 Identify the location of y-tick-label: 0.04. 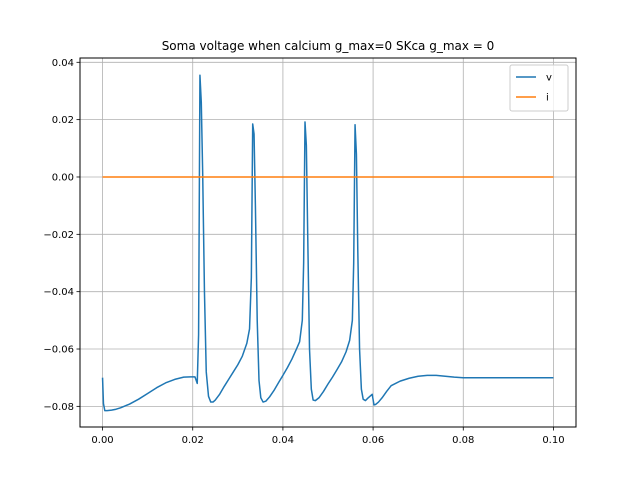
(63, 63).